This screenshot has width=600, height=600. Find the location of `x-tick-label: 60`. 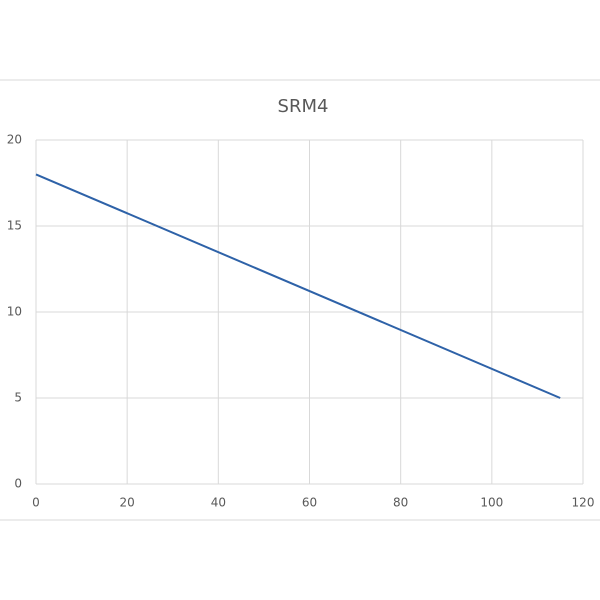

x-tick-label: 60 is located at coordinates (309, 503).